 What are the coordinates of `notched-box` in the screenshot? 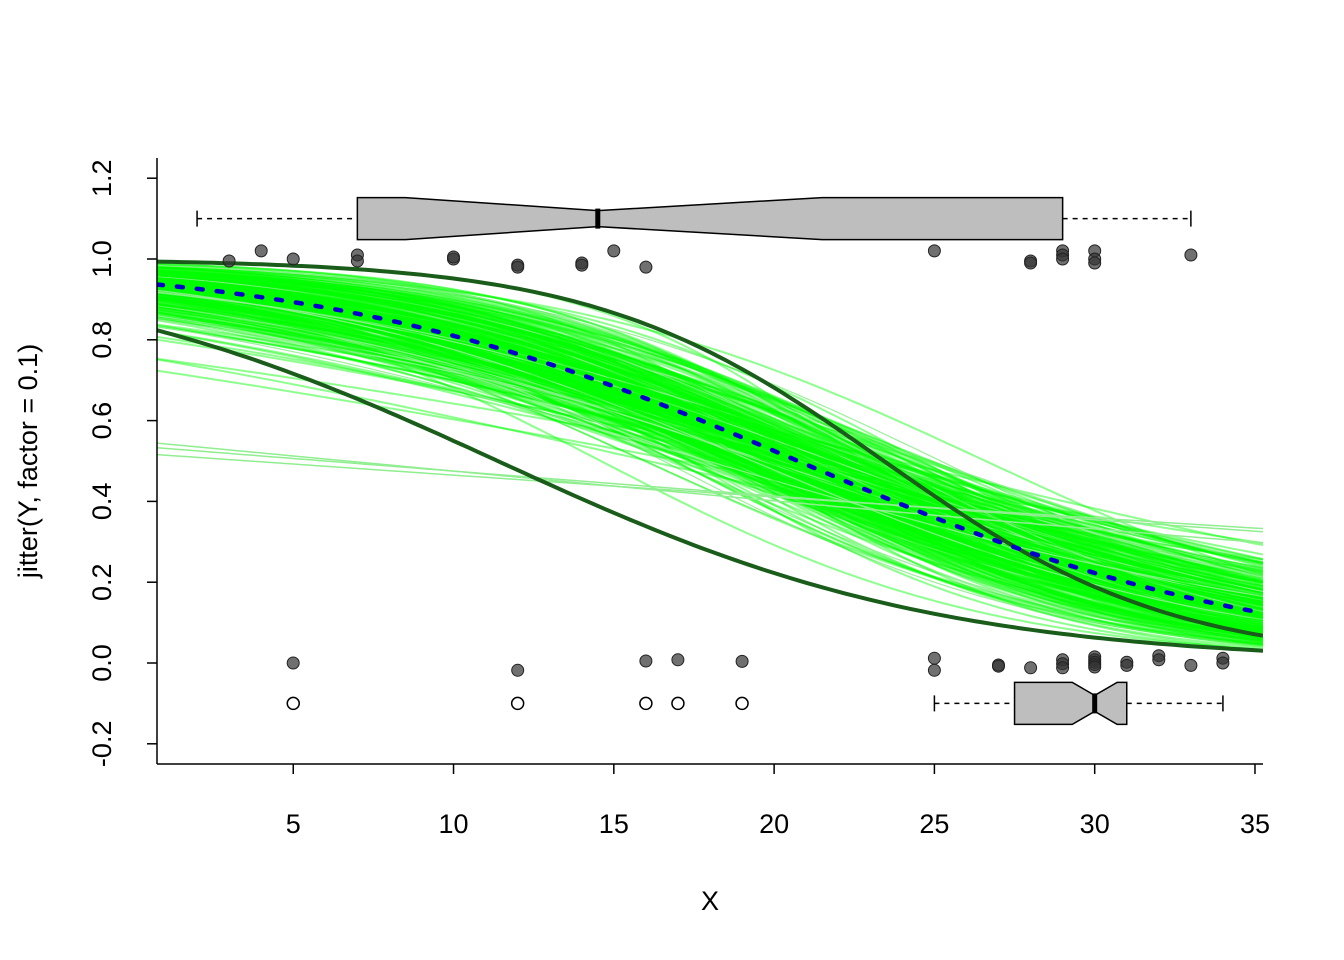 It's located at (1070, 703).